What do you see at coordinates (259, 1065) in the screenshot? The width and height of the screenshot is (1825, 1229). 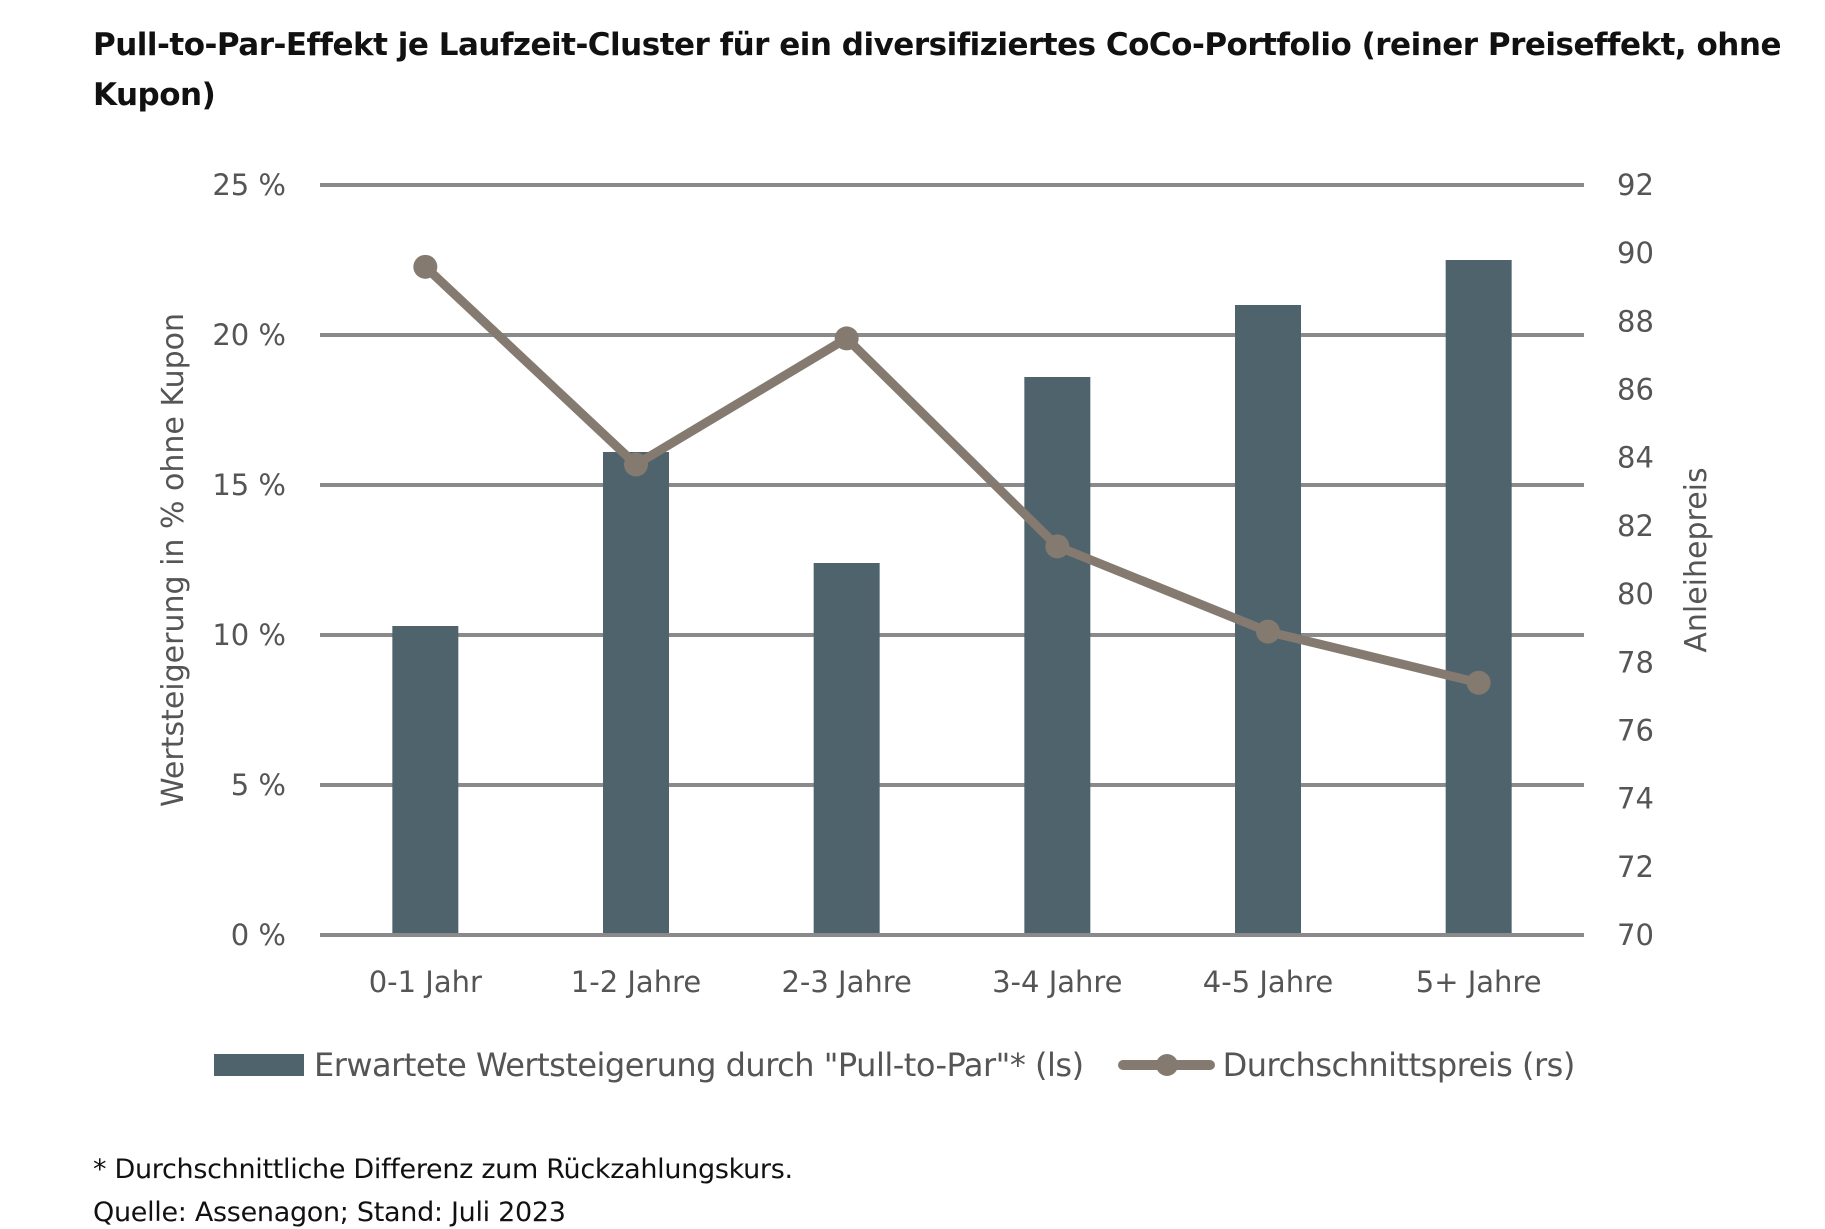 I see `legend-bar-swatch` at bounding box center [259, 1065].